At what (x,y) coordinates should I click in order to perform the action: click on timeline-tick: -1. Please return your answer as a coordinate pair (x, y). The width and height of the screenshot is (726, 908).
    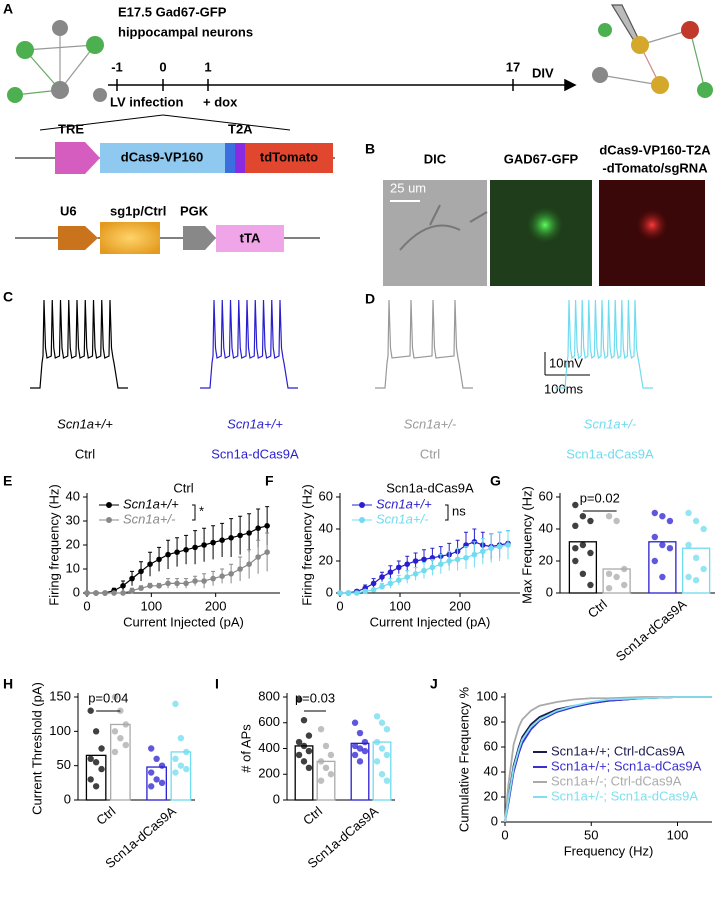
    Looking at the image, I should click on (117, 66).